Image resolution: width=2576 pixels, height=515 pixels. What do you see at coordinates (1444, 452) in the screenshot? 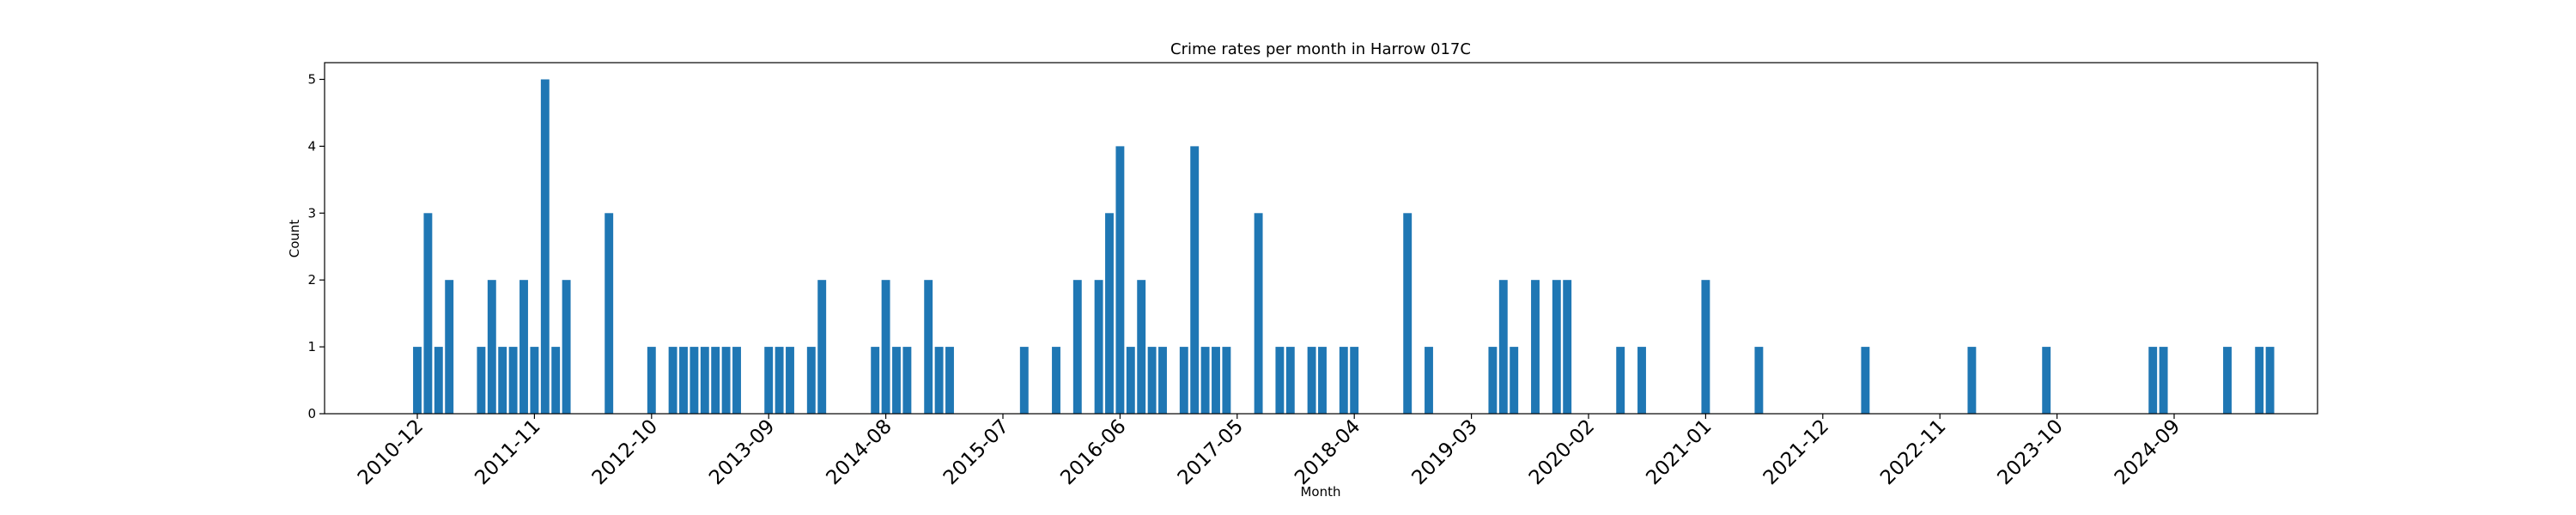
I see `x-tick-label: 2019-03` at bounding box center [1444, 452].